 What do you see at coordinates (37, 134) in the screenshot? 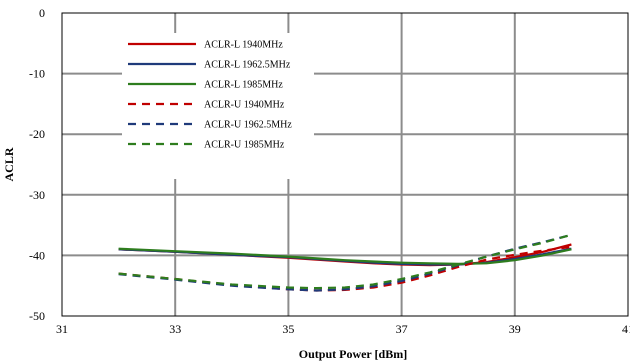
I see `y-tick-label: -20` at bounding box center [37, 134].